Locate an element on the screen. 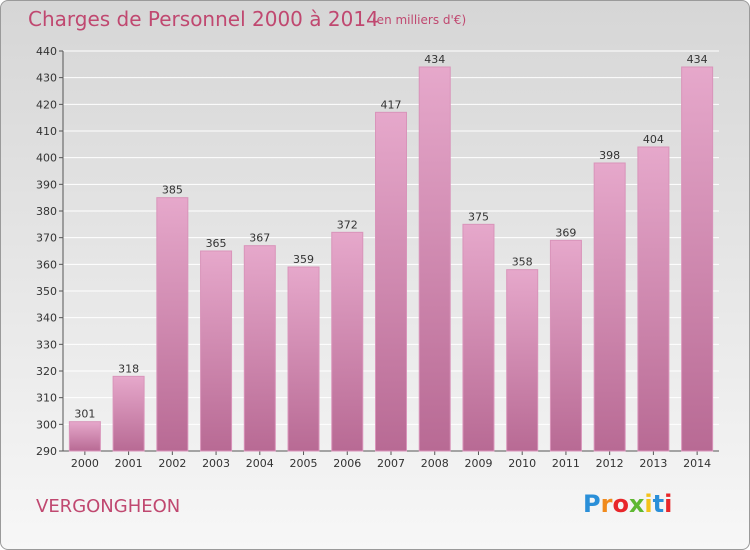  y-tick-label: 310 is located at coordinates (46, 398).